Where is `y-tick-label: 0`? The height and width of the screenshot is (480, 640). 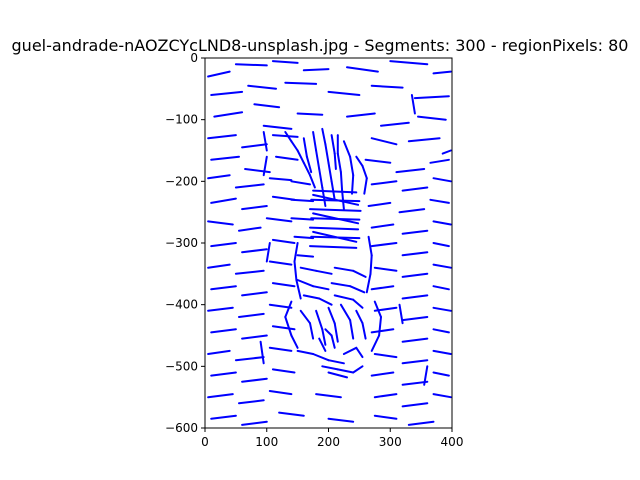
y-tick-label: 0 is located at coordinates (194, 58).